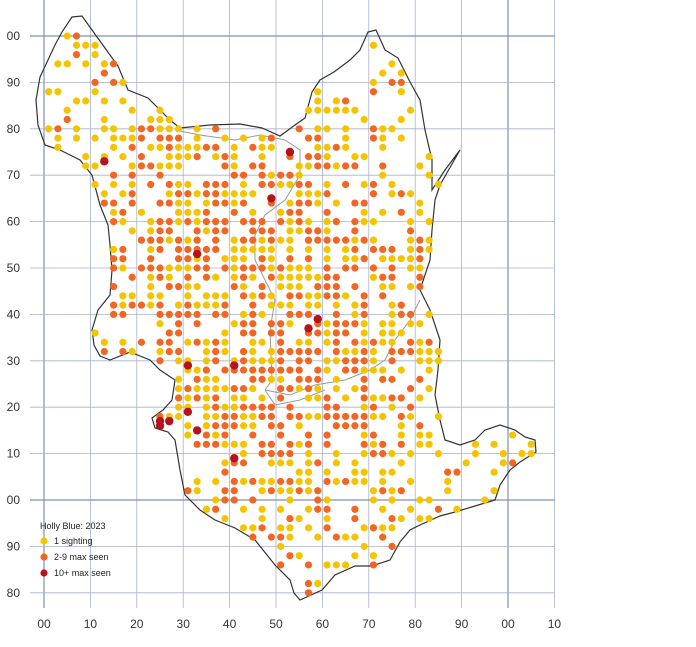 The height and width of the screenshot is (647, 696). What do you see at coordinates (81, 557) in the screenshot?
I see `legend-label-2: 2-9 max seen` at bounding box center [81, 557].